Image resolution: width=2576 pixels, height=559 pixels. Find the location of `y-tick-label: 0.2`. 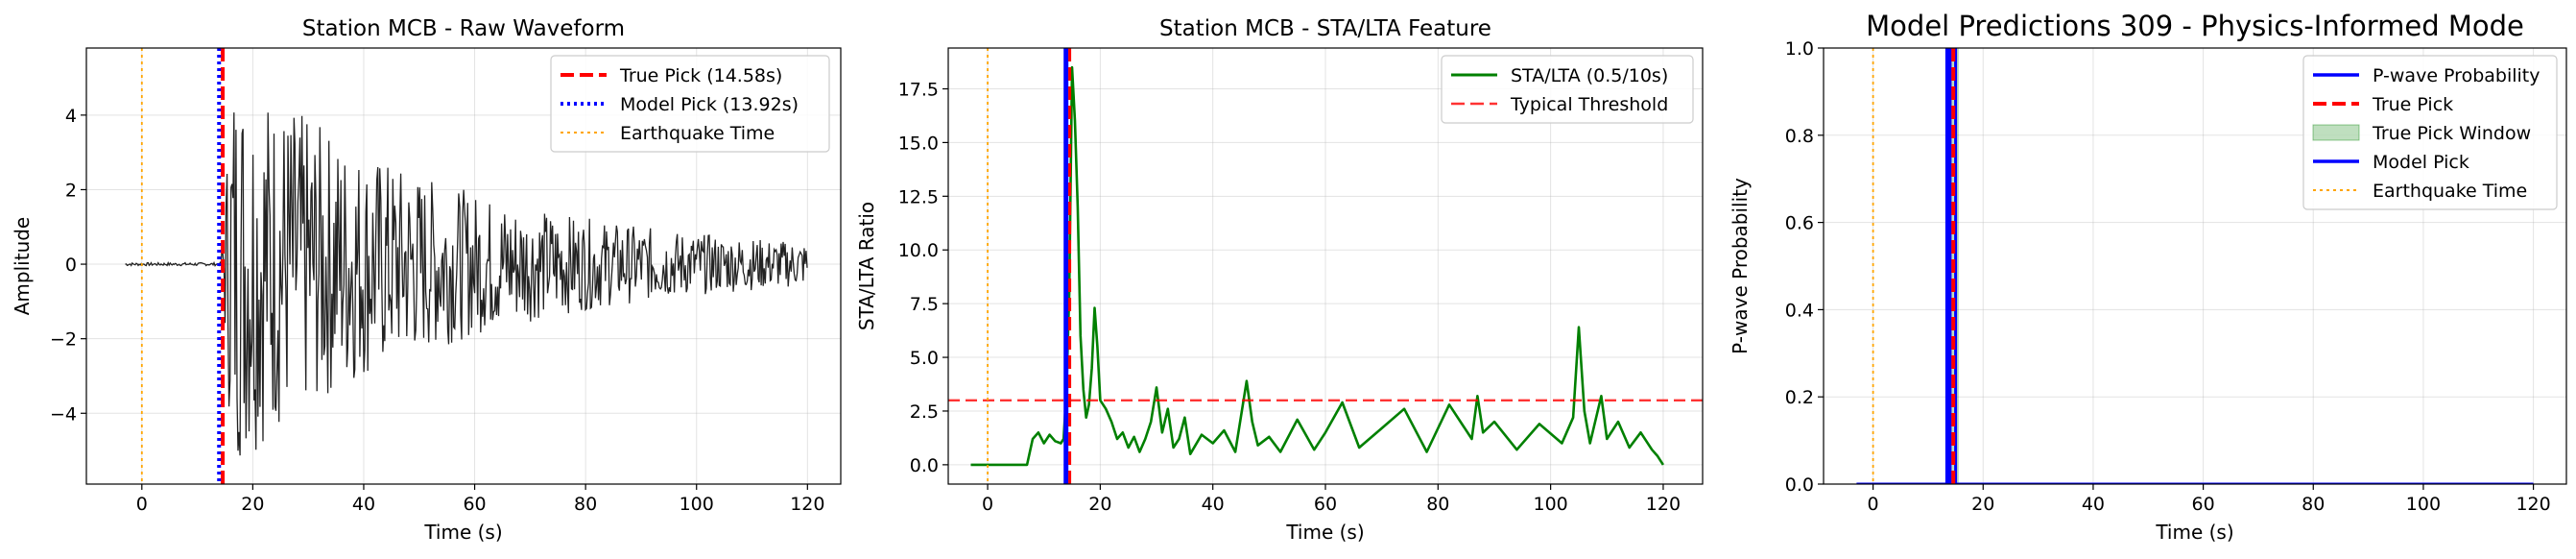

y-tick-label: 0.2 is located at coordinates (1799, 397).